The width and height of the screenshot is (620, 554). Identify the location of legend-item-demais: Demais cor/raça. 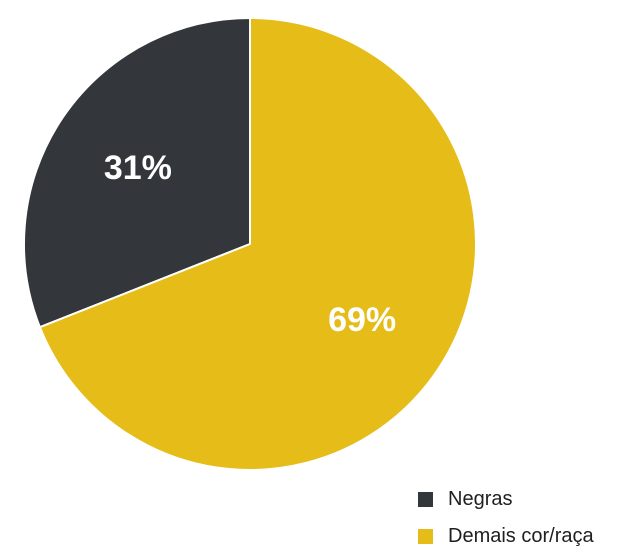
(506, 536).